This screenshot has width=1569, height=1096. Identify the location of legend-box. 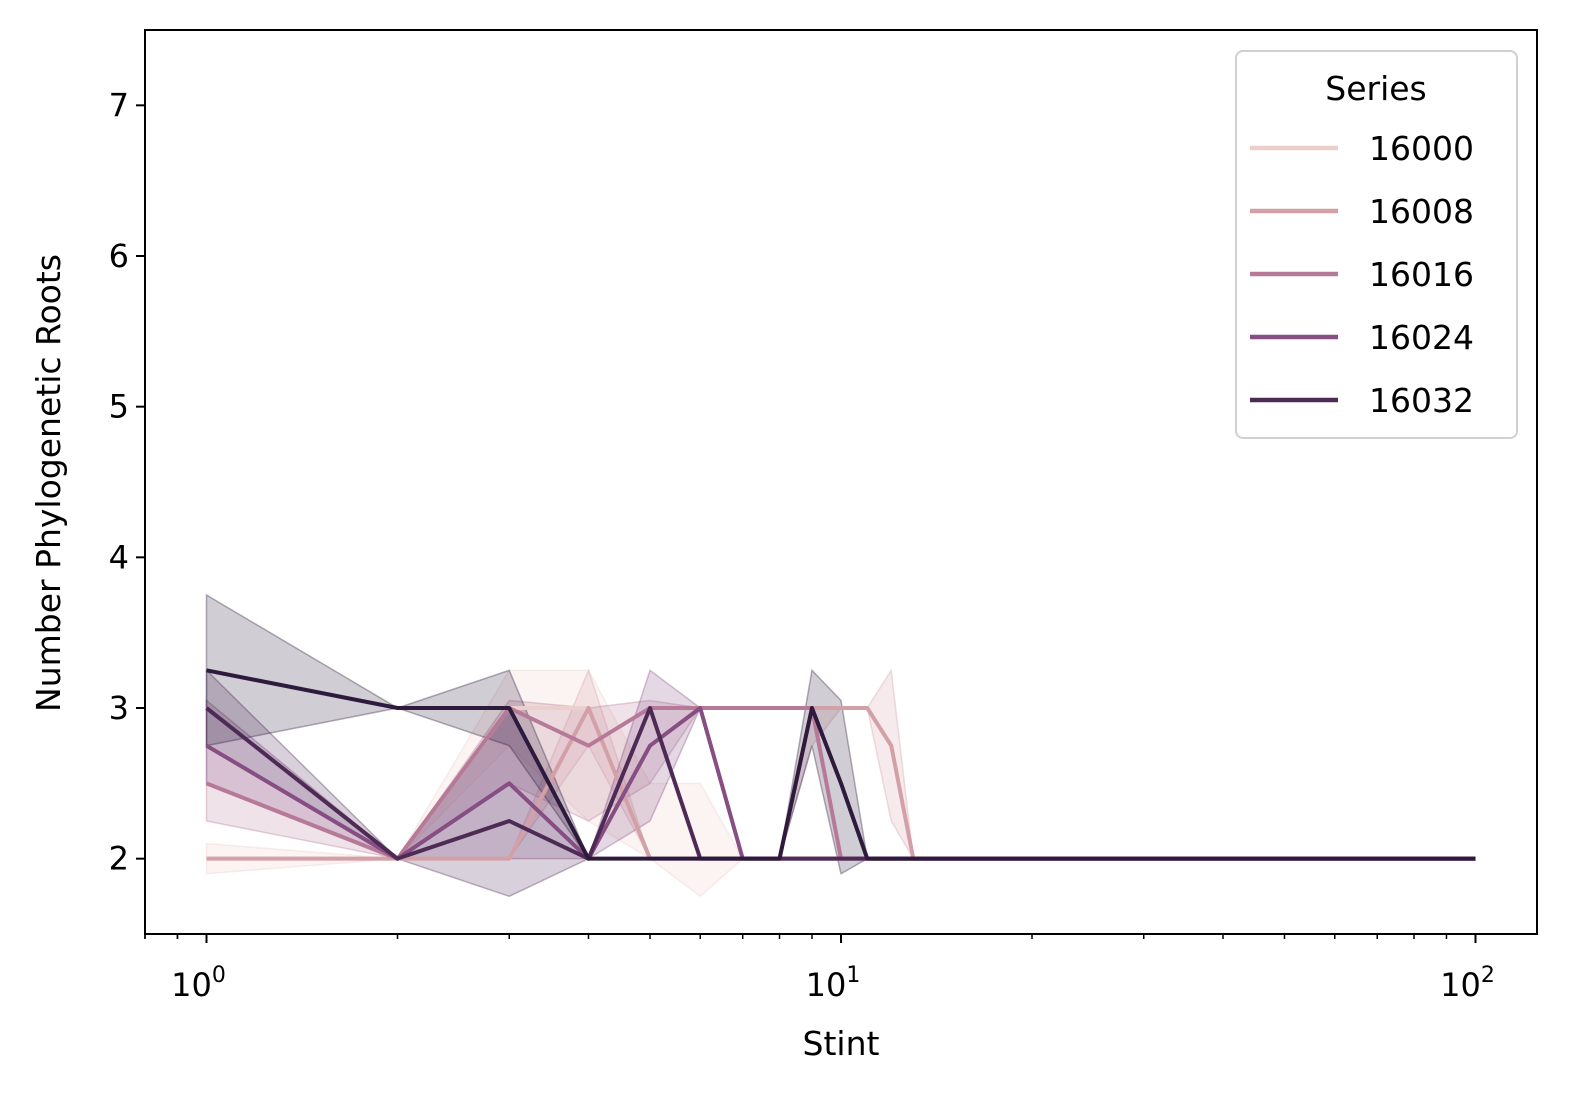
(1376, 244).